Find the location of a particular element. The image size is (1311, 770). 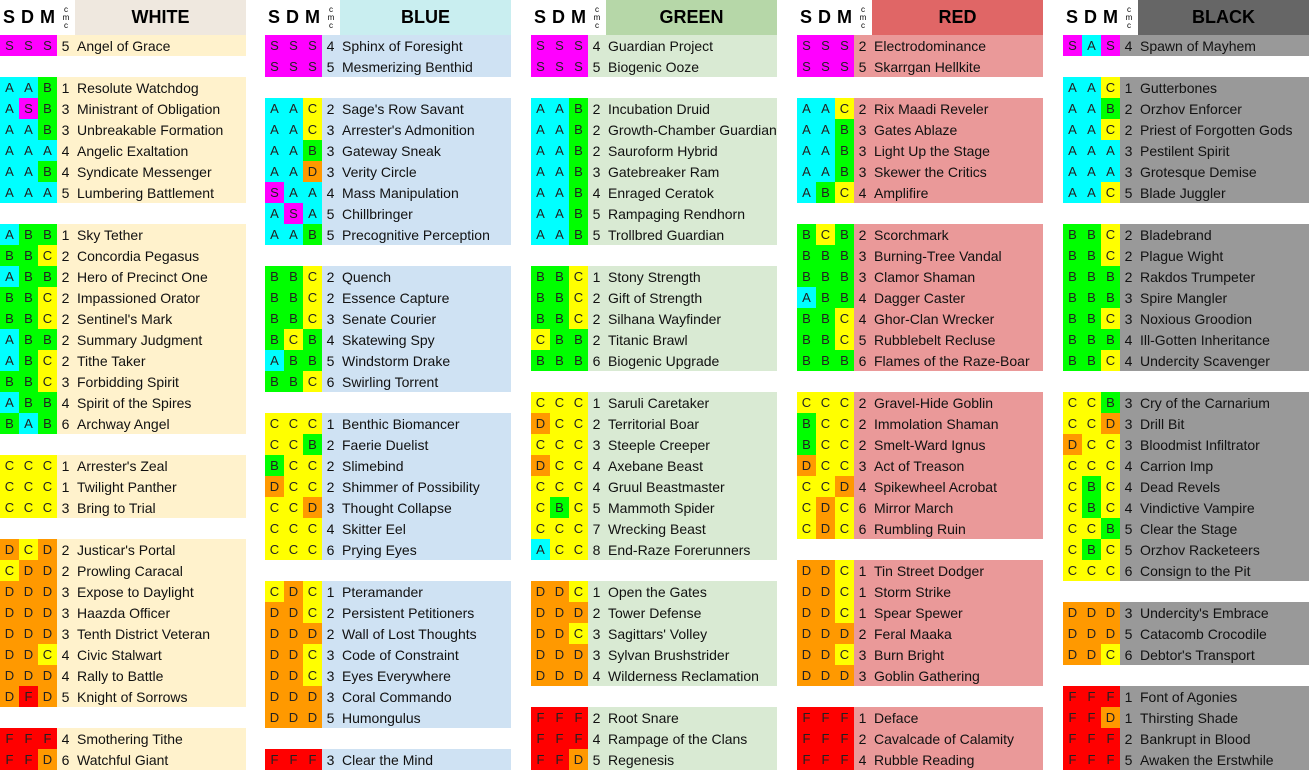

card-row: D D C 4 Civic Stalwart is located at coordinates (123, 654).